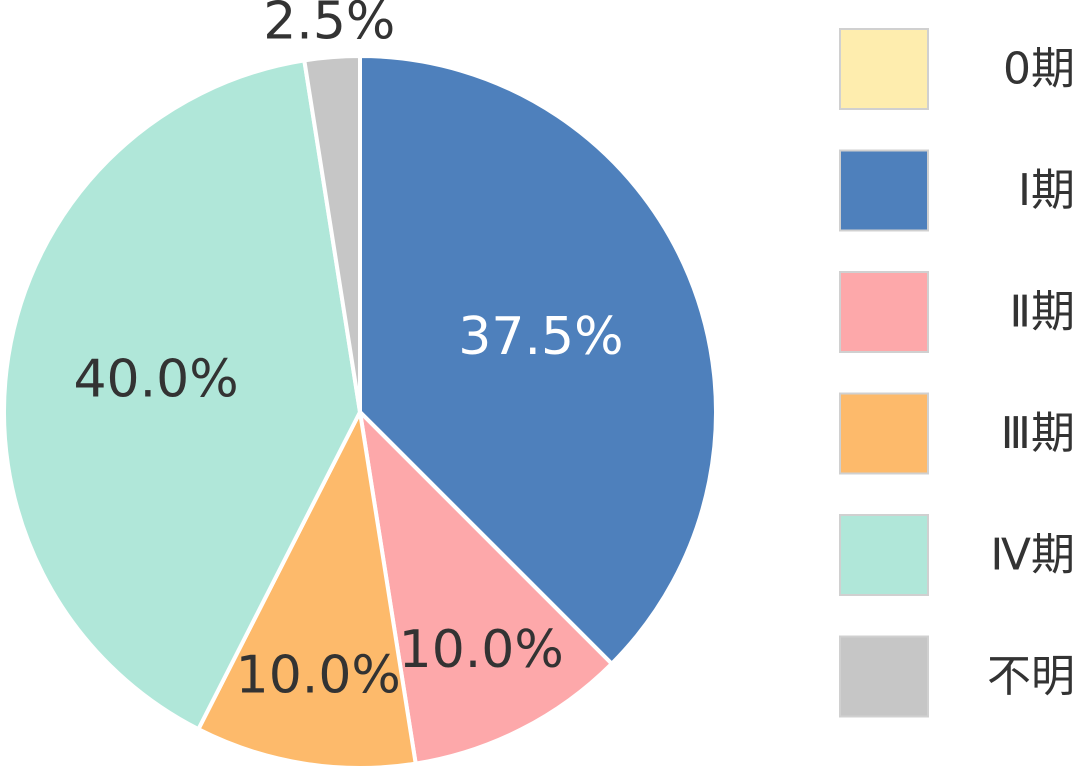 This screenshot has height=772, width=1085. What do you see at coordinates (481, 650) in the screenshot?
I see `slice-3-label: 10.0%` at bounding box center [481, 650].